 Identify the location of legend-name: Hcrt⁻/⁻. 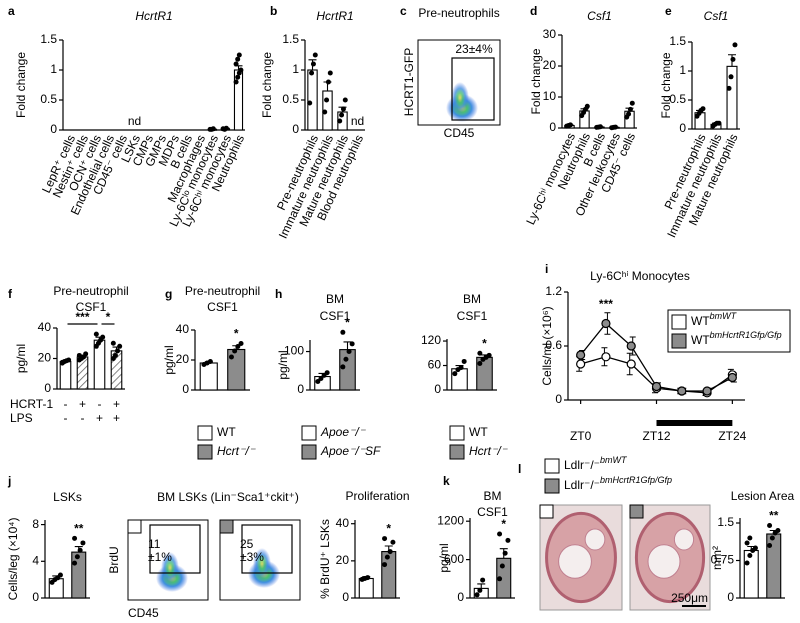
(489, 451).